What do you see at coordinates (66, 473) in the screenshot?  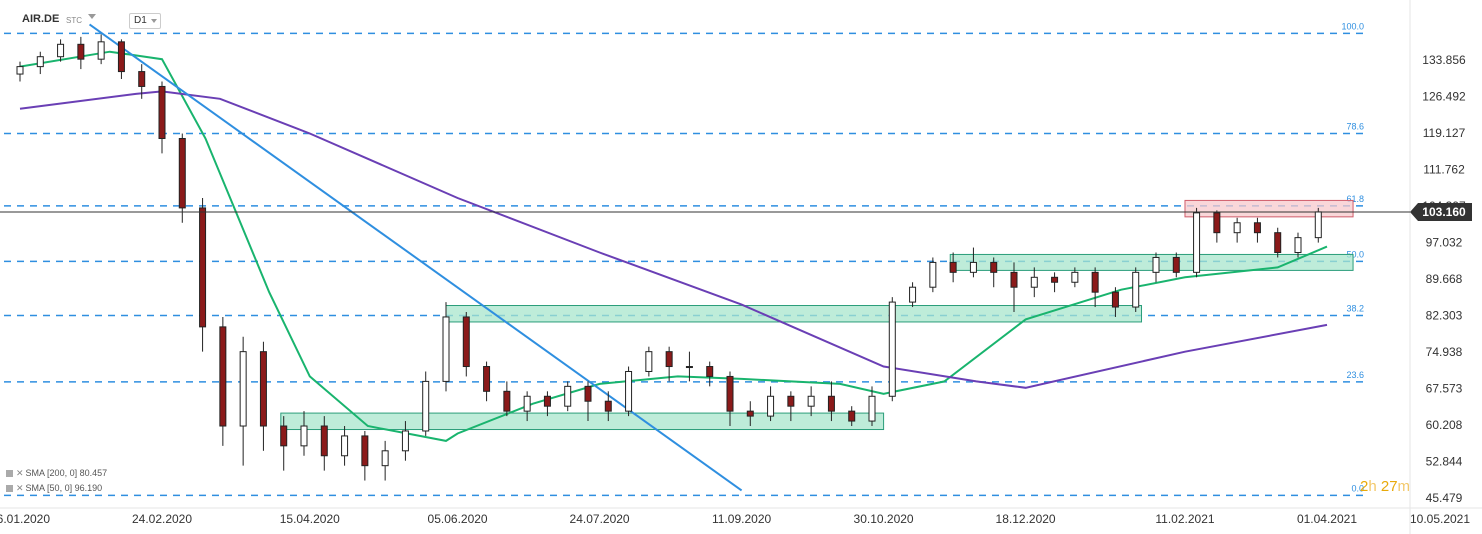 I see `legend-sma-200-label: SMA [200, 0] 80.457` at bounding box center [66, 473].